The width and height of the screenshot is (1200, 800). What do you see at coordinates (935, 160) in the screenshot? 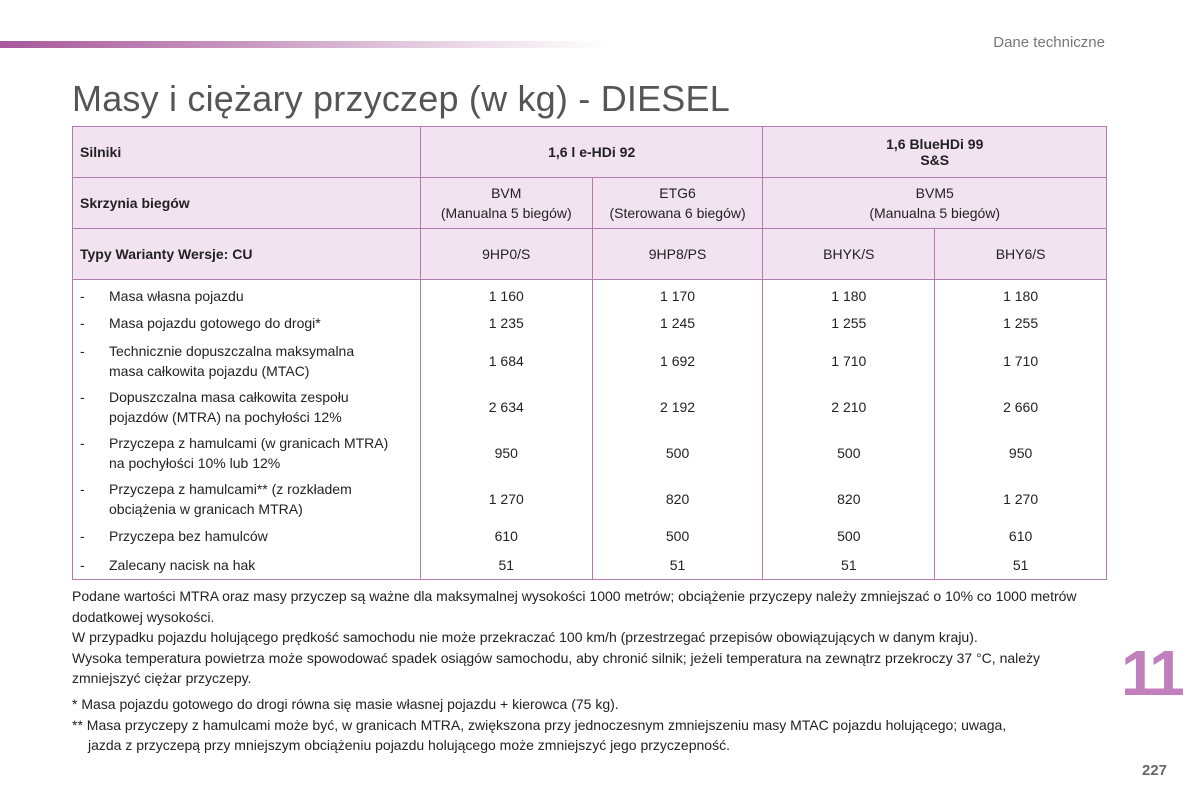
I see `engine-b-line2: S&S` at bounding box center [935, 160].